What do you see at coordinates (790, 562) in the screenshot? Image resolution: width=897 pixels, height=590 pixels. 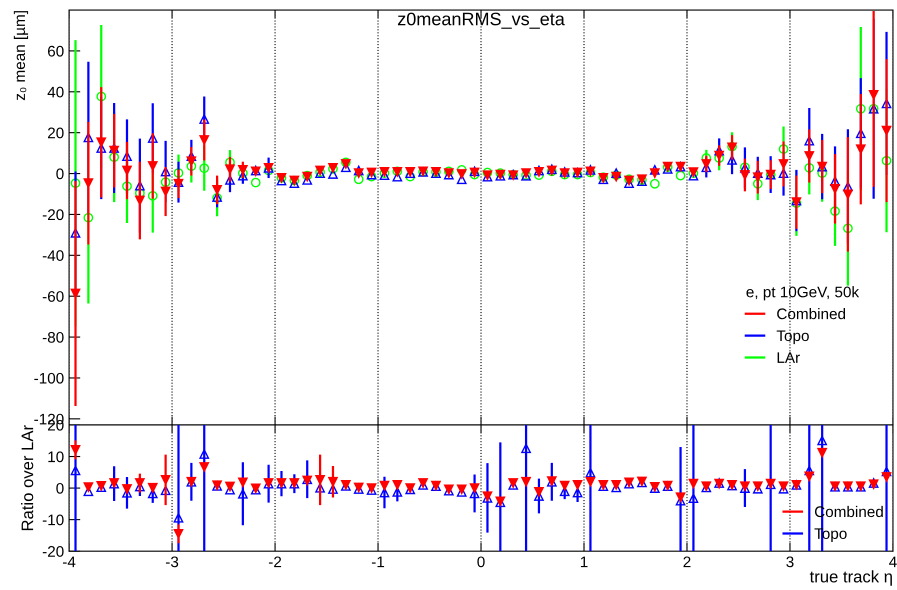 I see `x-tick-label: 3` at bounding box center [790, 562].